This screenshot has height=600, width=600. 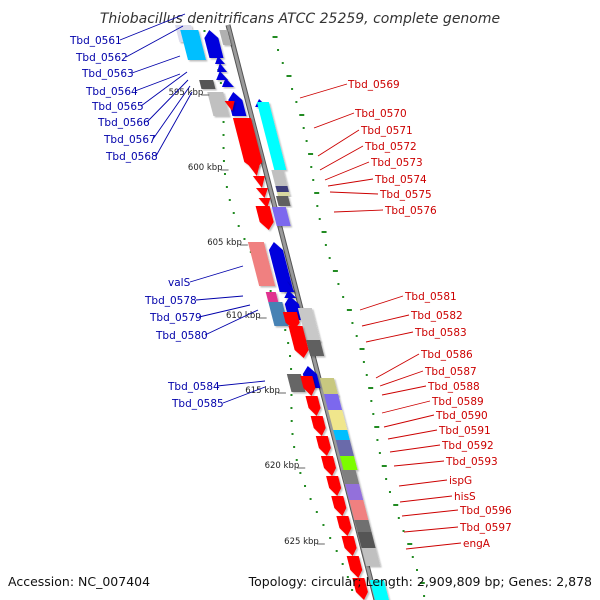 I want to click on tick-label-620-kbp: 620 kbp, so click(x=282, y=466).